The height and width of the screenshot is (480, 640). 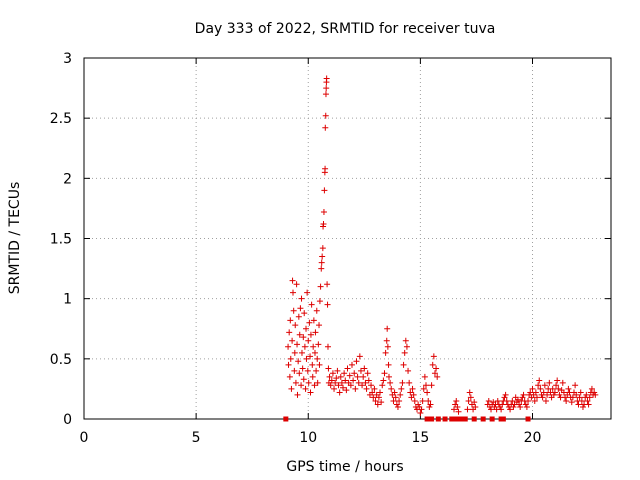 What do you see at coordinates (15, 238) in the screenshot?
I see `y-axis-label: SRMTID / TECUs` at bounding box center [15, 238].